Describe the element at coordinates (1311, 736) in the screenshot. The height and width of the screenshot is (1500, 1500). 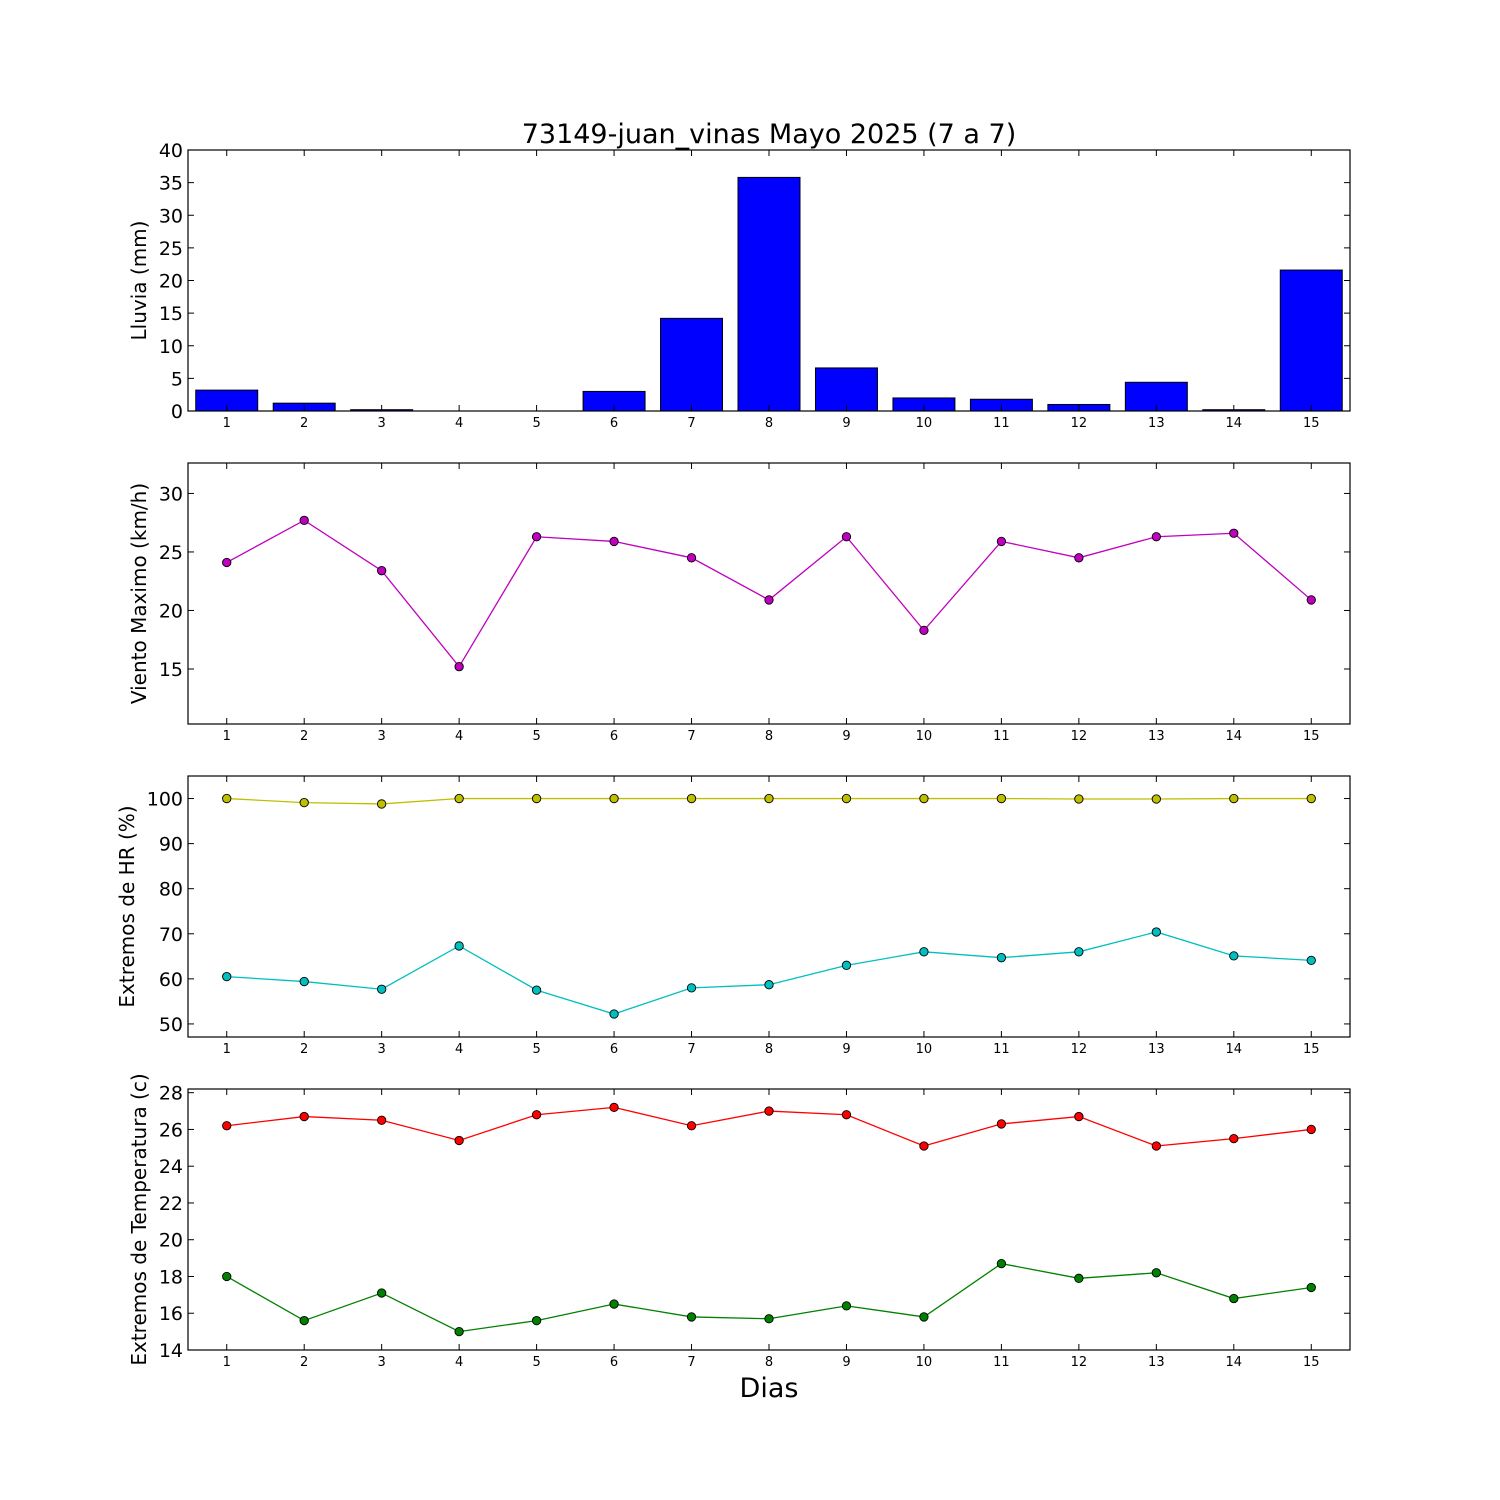
I see `x-tick-label: 15` at that location.